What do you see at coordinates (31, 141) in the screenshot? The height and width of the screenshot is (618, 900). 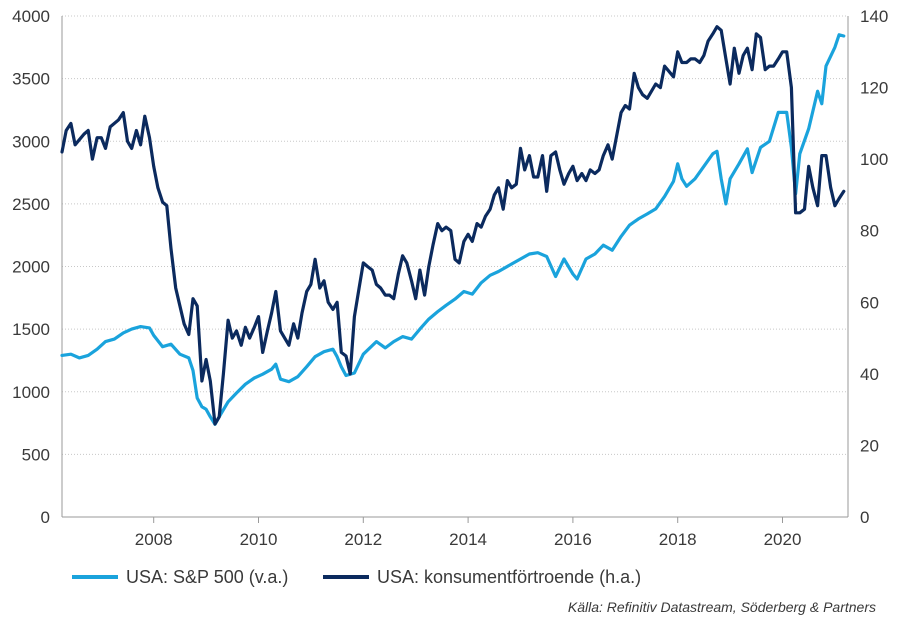 I see `y-left-tick-label: 3000` at bounding box center [31, 141].